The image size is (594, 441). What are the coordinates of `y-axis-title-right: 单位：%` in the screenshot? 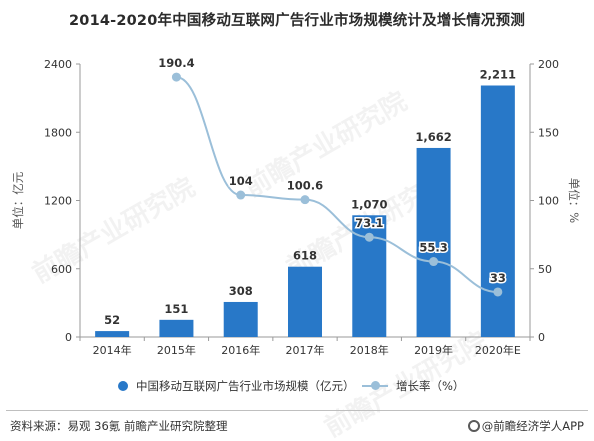 It's located at (574, 200).